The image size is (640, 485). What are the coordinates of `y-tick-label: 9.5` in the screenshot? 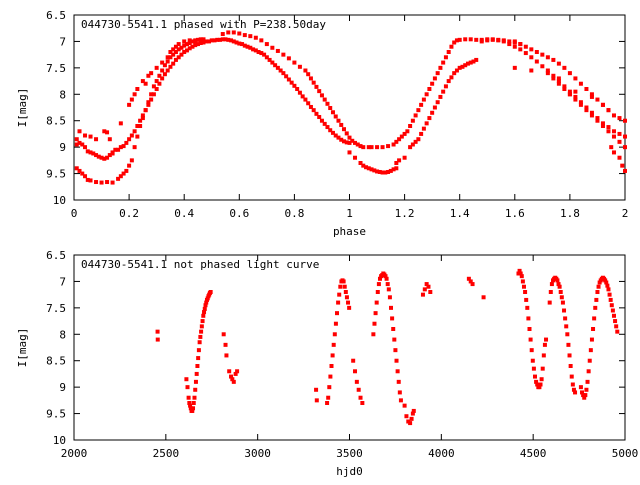 It's located at (56, 174).